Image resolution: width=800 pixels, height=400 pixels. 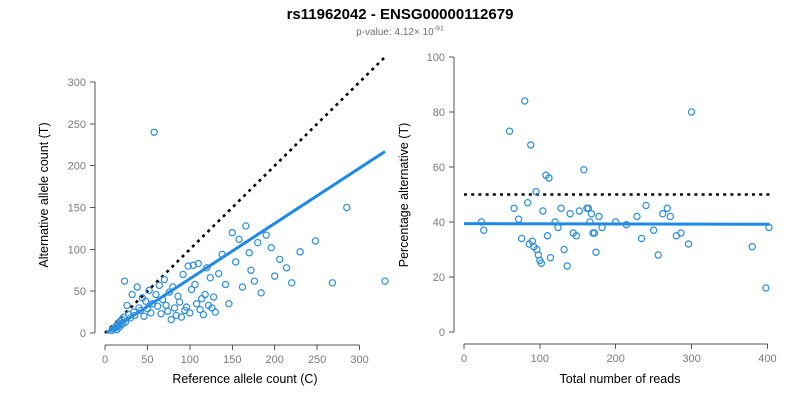 What do you see at coordinates (464, 359) in the screenshot?
I see `x-tick-label-right-0: 0` at bounding box center [464, 359].